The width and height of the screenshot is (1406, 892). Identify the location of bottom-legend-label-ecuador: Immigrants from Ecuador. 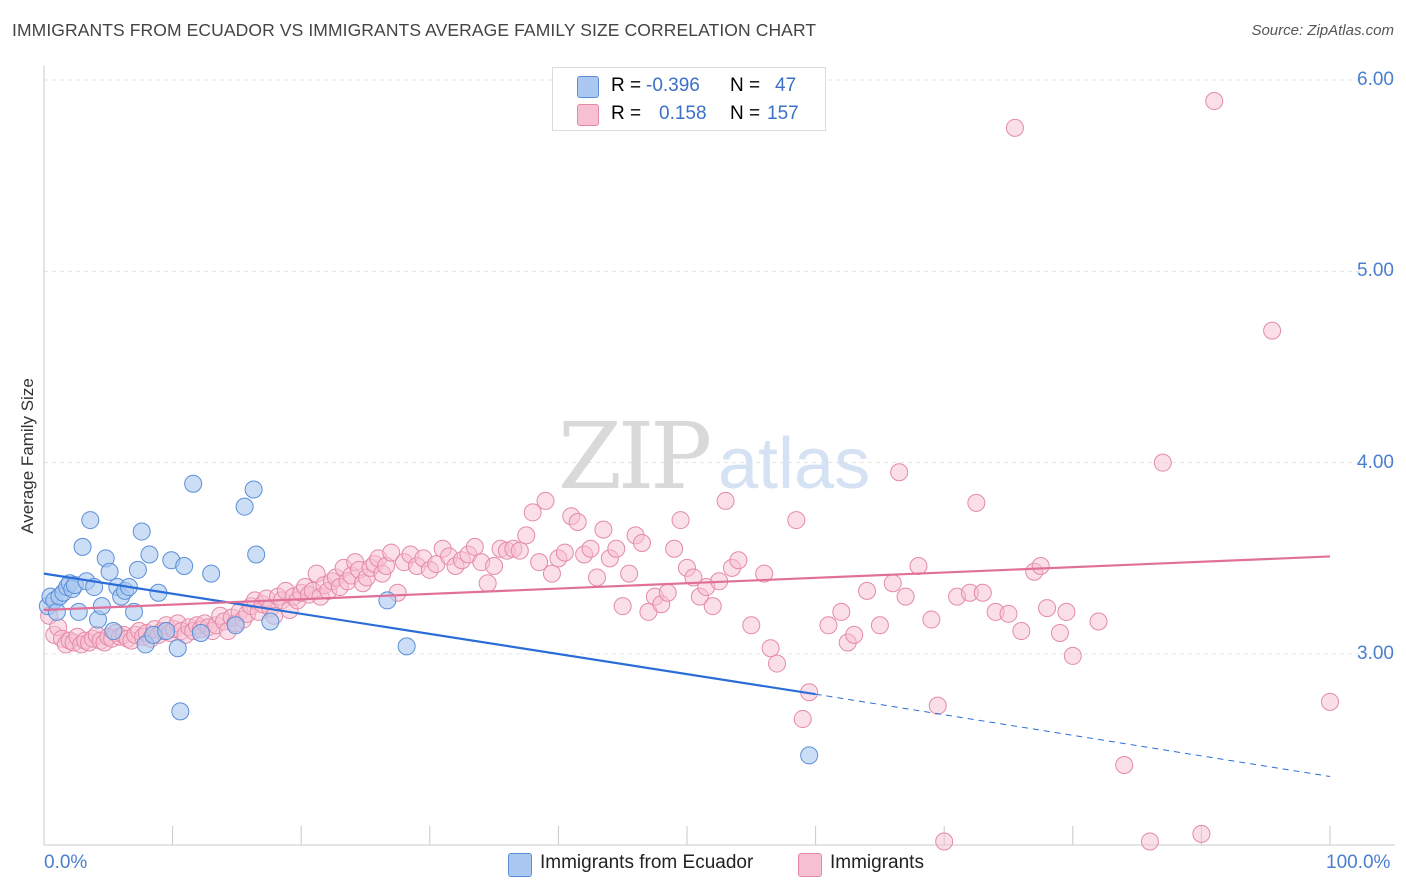
(647, 862).